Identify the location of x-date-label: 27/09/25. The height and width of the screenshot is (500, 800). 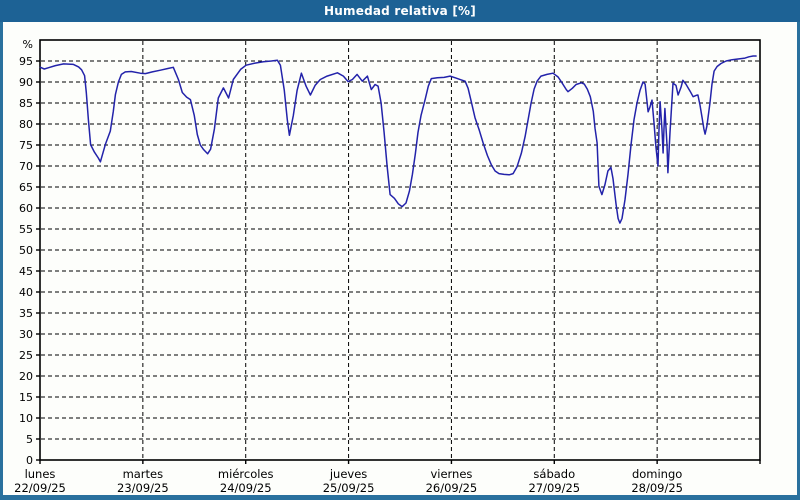
(554, 488).